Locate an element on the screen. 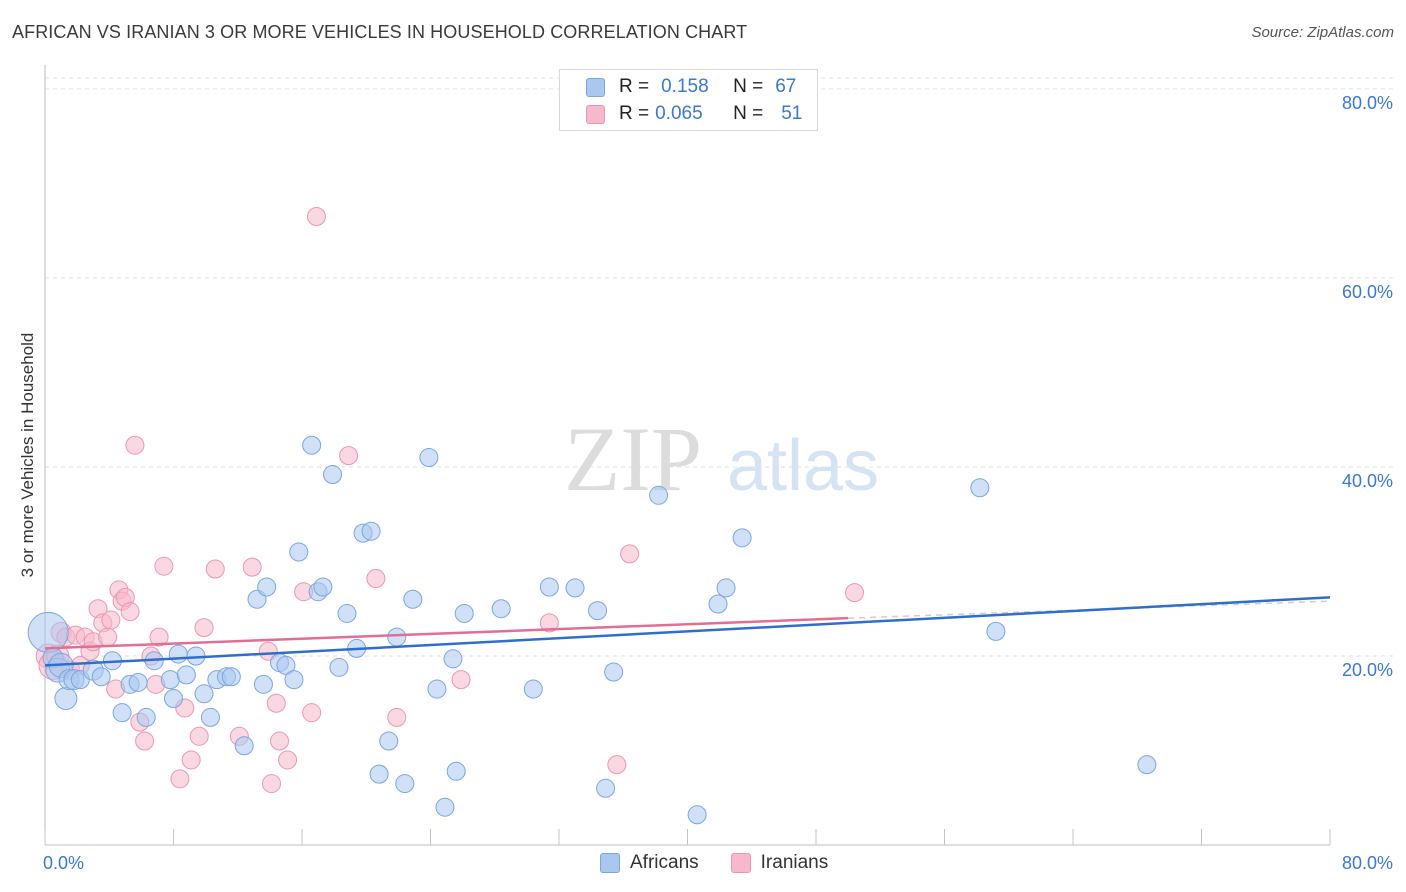 The width and height of the screenshot is (1406, 892). legend-item-iranians: Iranians is located at coordinates (779, 863).